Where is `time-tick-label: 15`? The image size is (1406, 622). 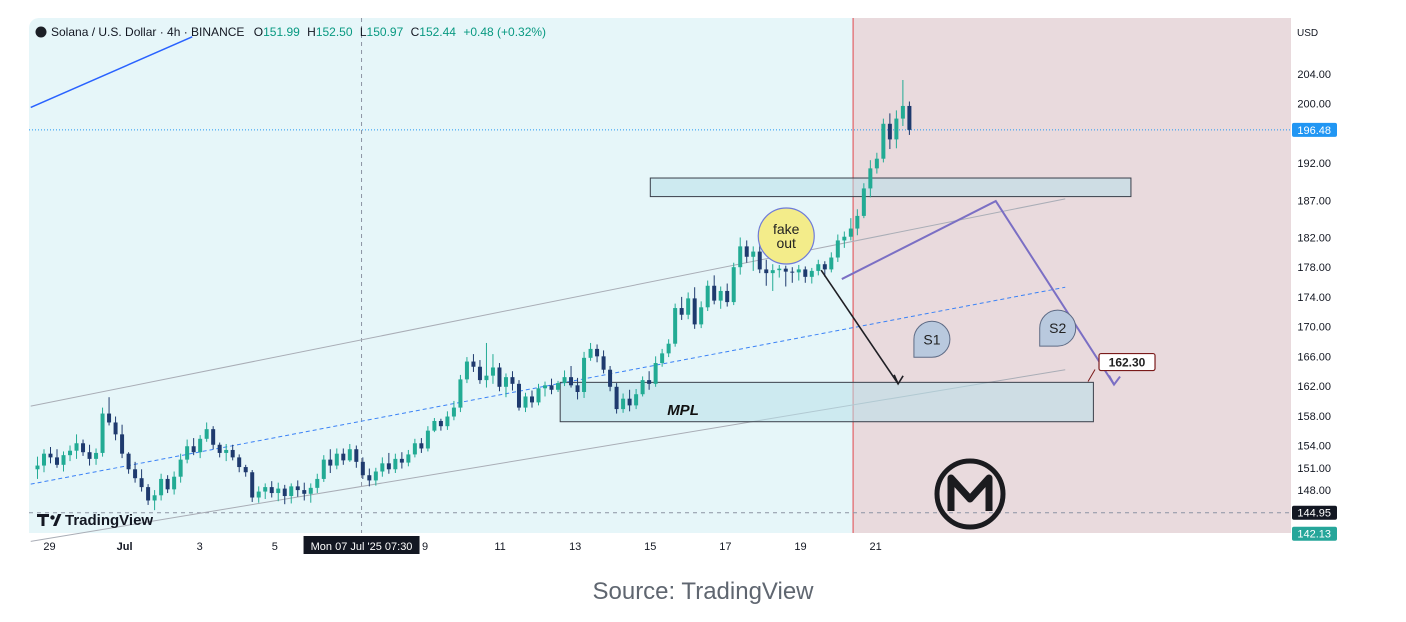 time-tick-label: 15 is located at coordinates (650, 547).